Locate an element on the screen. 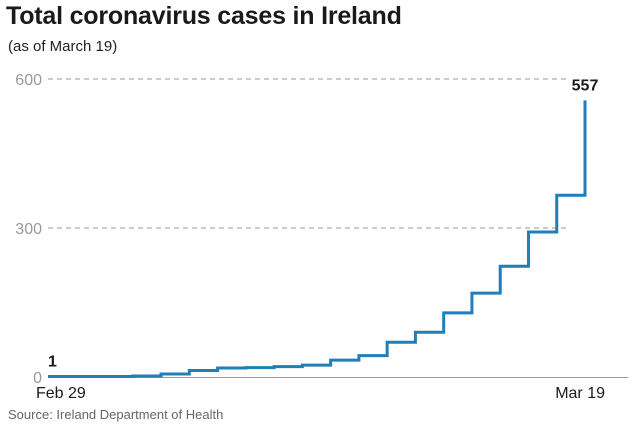  x-tick-label-1: Mar 19 is located at coordinates (580, 393).